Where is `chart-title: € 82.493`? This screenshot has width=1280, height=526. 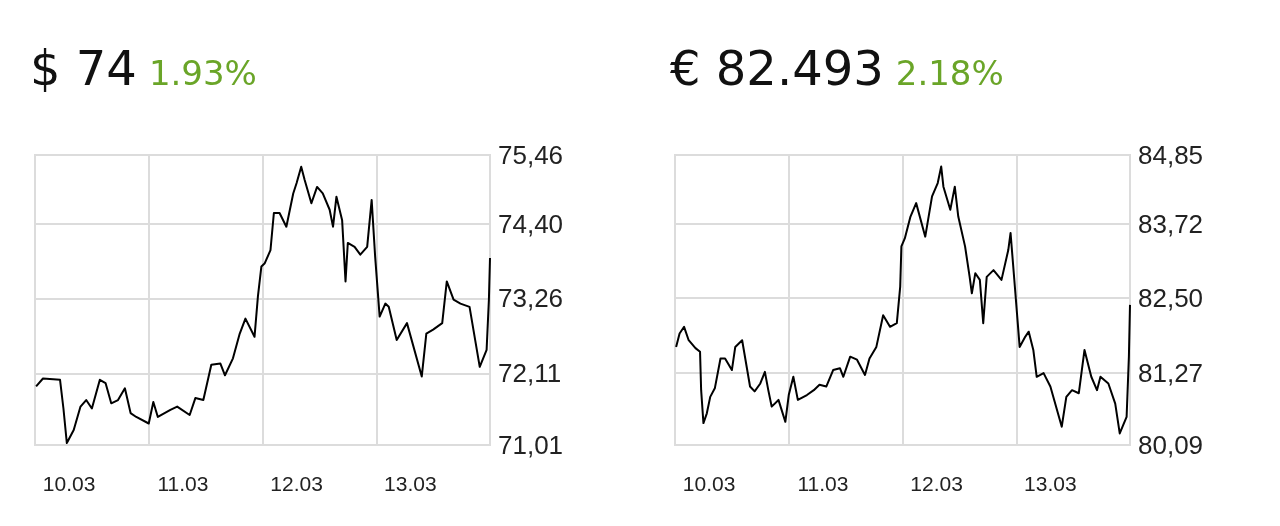 chart-title: € 82.493 is located at coordinates (777, 68).